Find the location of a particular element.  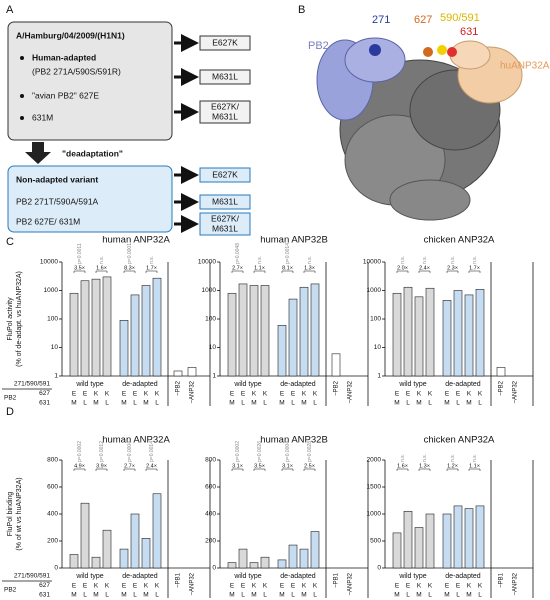

mutant-box is located at coordinates (225, 112).